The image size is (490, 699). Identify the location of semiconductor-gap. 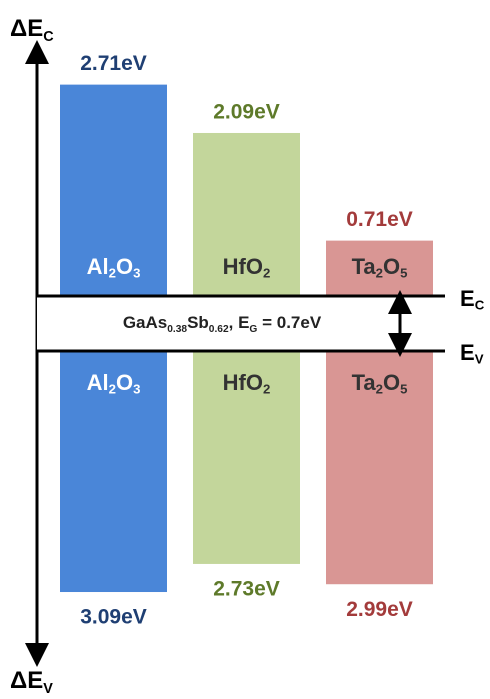
(241, 323).